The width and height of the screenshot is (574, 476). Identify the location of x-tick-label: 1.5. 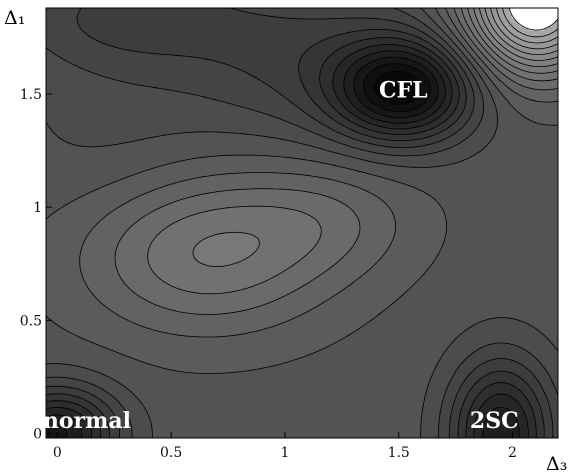
(399, 453).